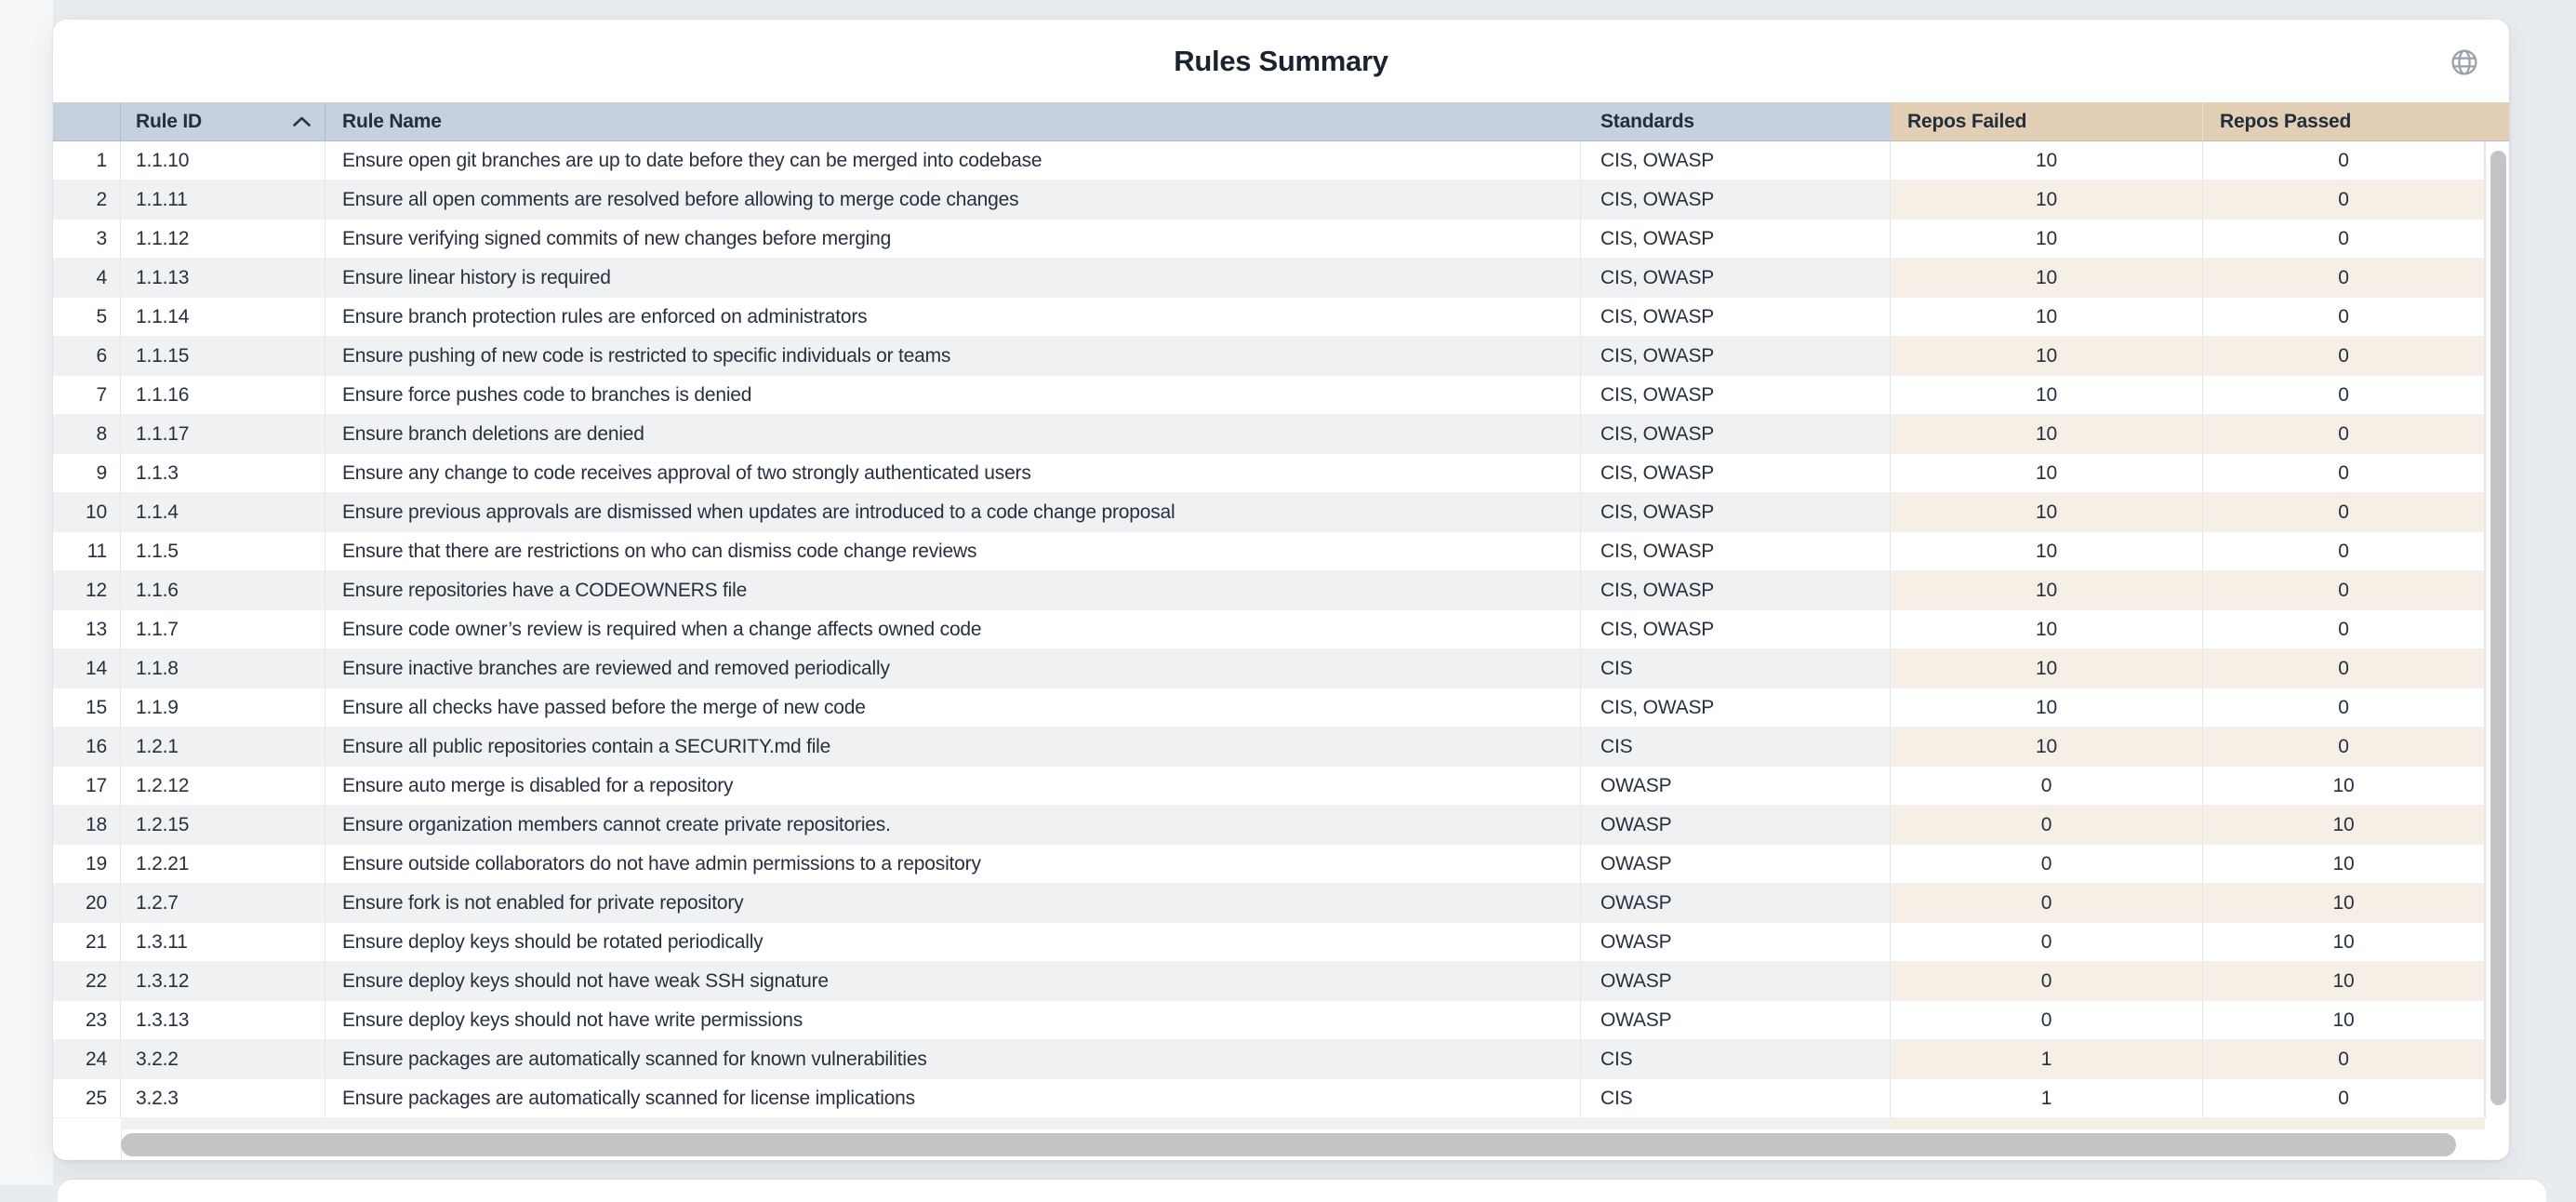 Image resolution: width=2576 pixels, height=1202 pixels. I want to click on cell-rule-id: 3.2.3, so click(223, 1098).